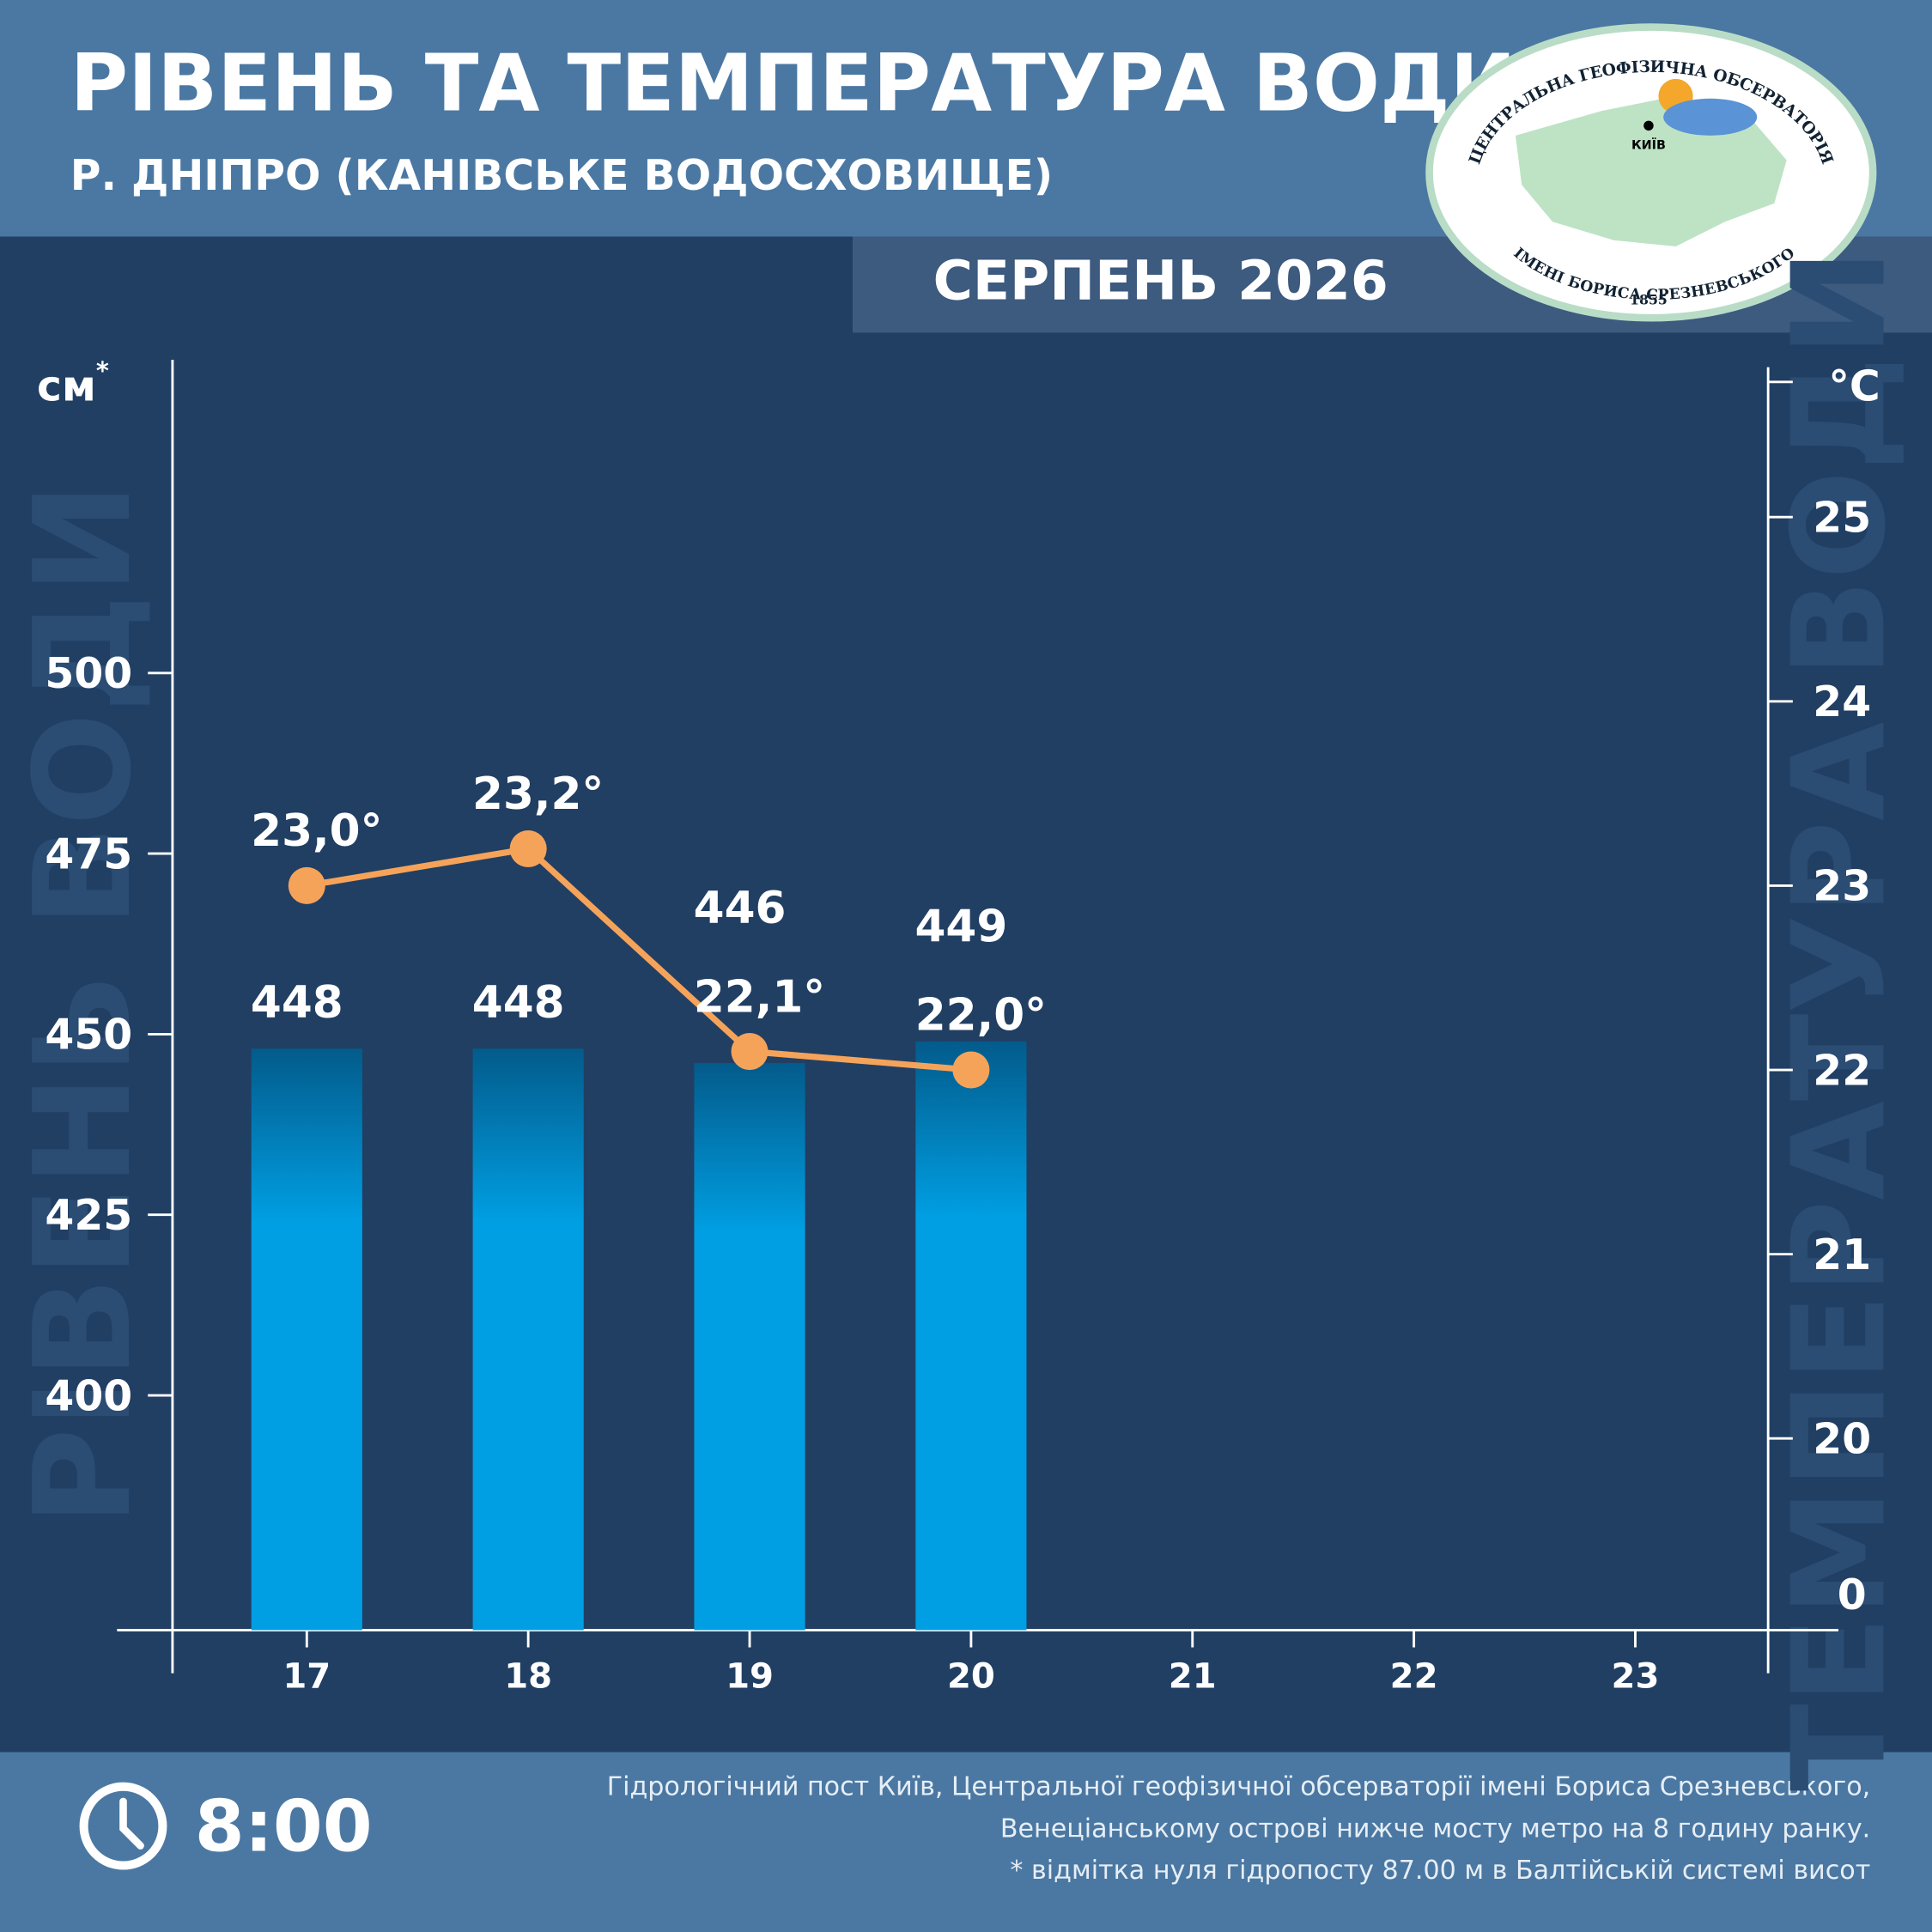 This screenshot has width=1932, height=1932. Describe the element at coordinates (1842, 1440) in the screenshot. I see `y2-tick-label: 20` at that location.